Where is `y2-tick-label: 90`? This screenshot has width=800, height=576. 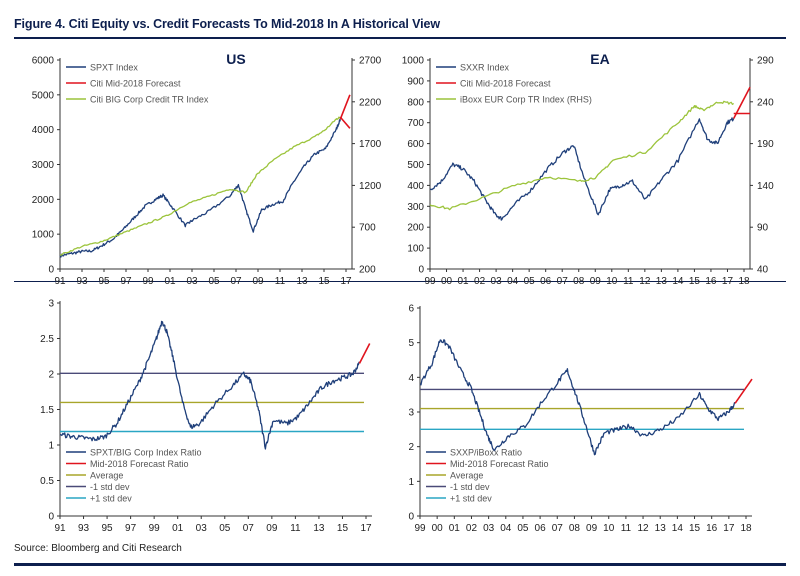
y2-tick-label: 90 is located at coordinates (763, 228).